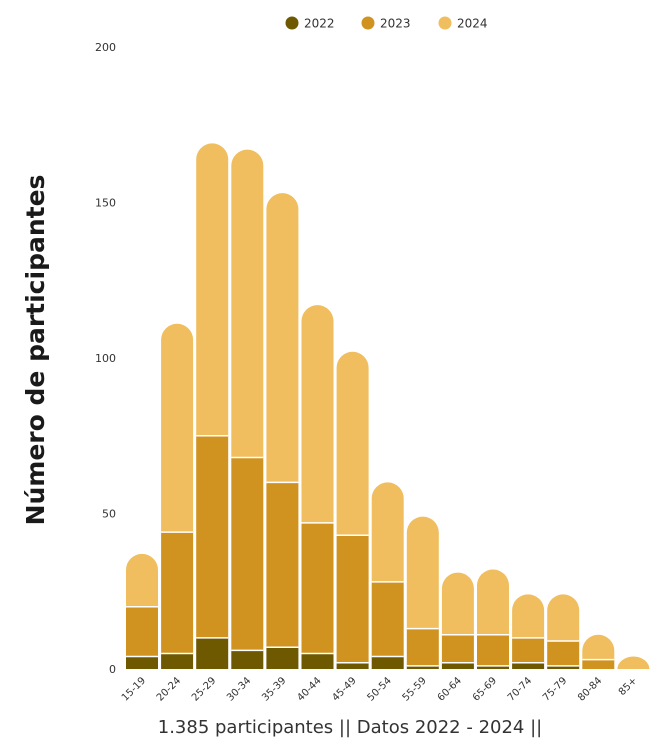 The height and width of the screenshot is (745, 653). Describe the element at coordinates (317, 588) in the screenshot. I see `bar-40-44-2023` at that location.